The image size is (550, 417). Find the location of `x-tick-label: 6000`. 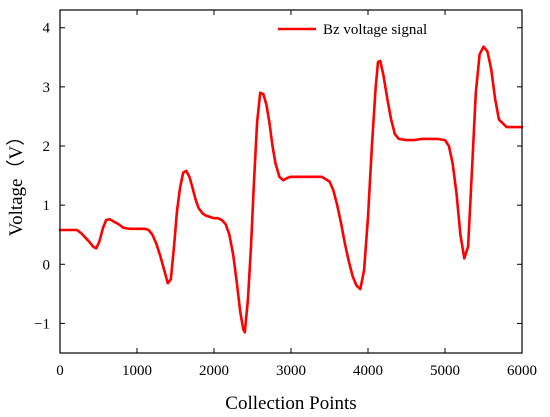

x-tick-label: 6000 is located at coordinates (522, 371).